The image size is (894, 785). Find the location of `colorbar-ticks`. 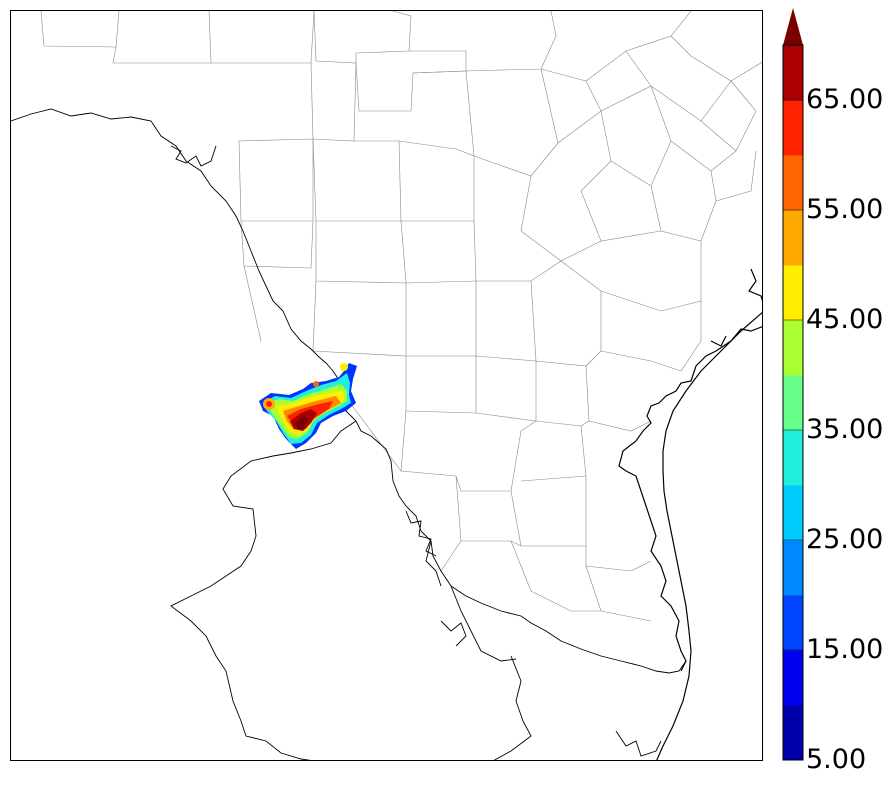

colorbar-ticks is located at coordinates (793, 430).